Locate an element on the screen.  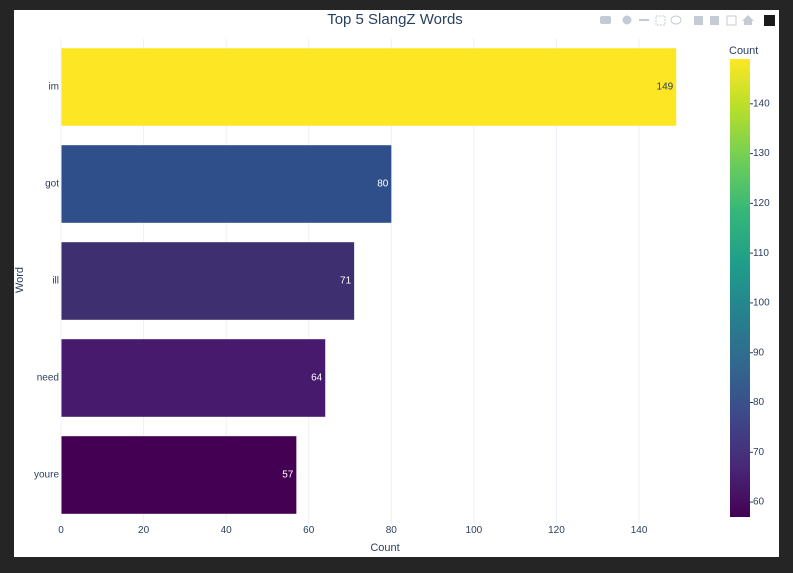
y-tick-label: got is located at coordinates (52, 184).